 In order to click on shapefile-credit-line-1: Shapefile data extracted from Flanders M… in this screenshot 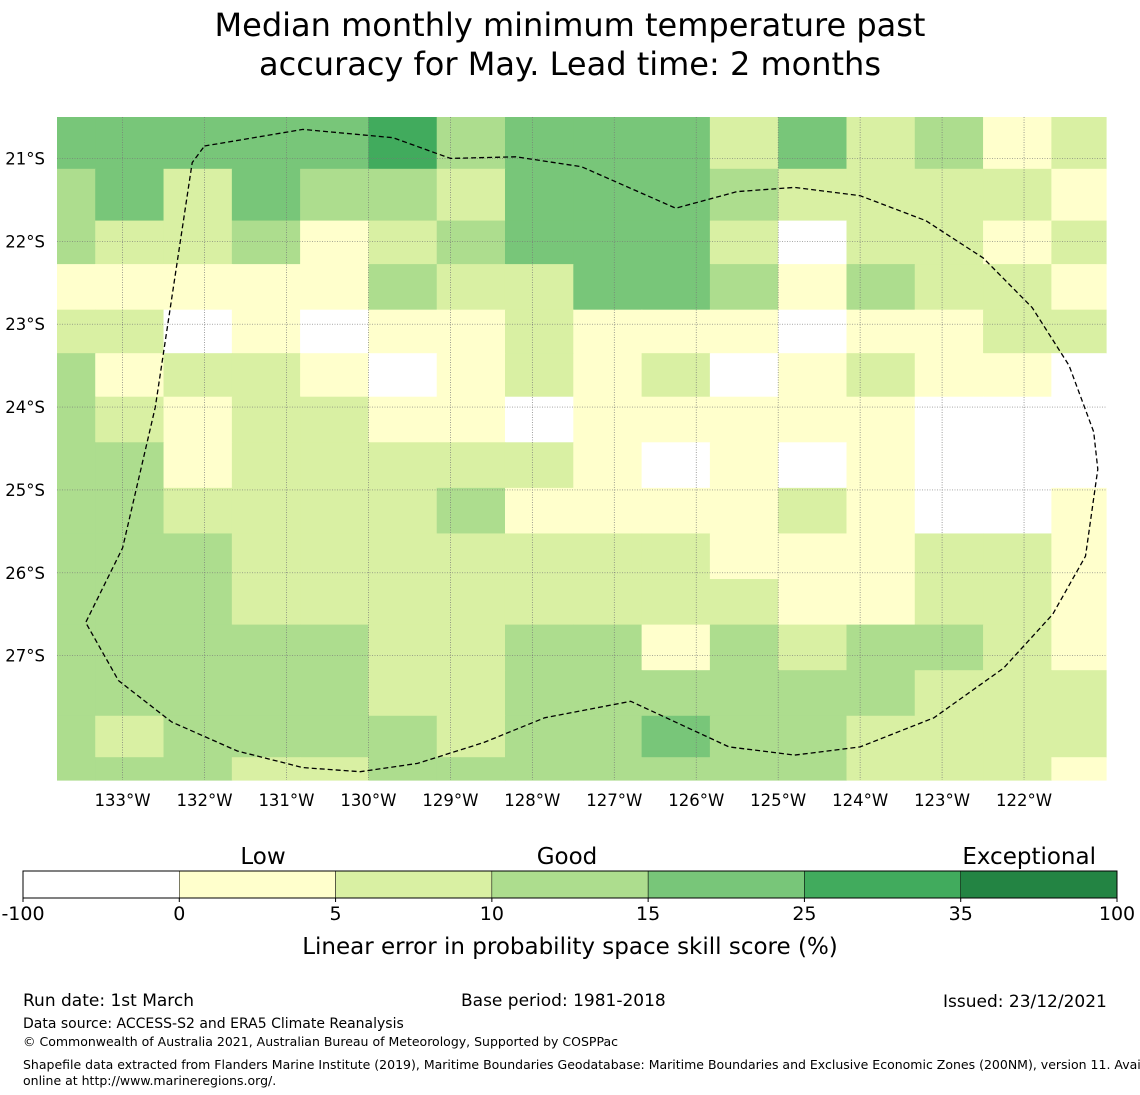, I will do `click(581, 1064)`.